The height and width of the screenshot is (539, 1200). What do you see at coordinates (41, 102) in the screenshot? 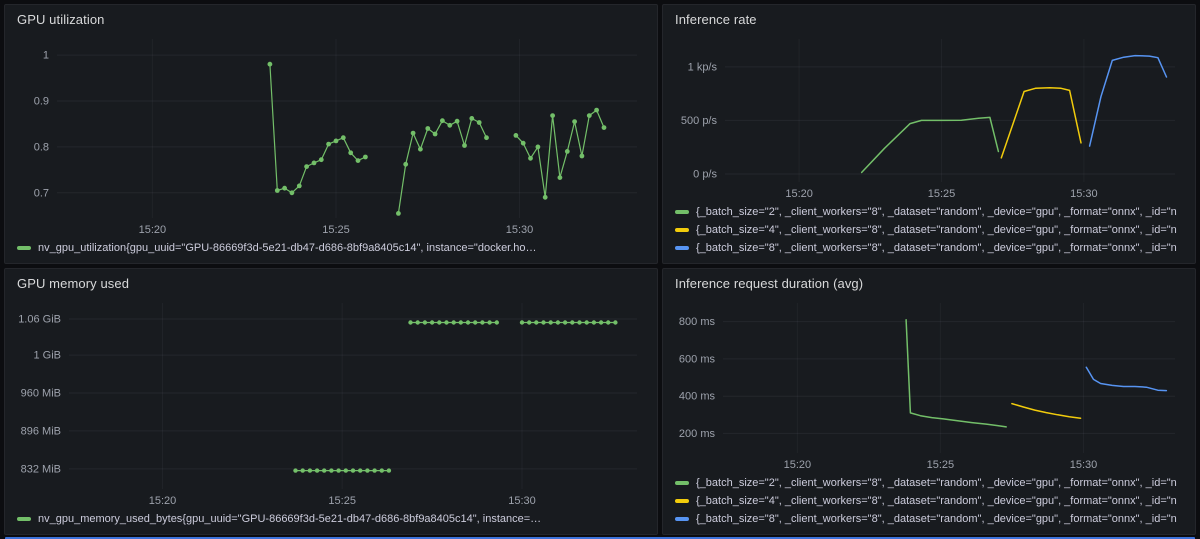
I see `svg-text: 0.9` at bounding box center [41, 102].